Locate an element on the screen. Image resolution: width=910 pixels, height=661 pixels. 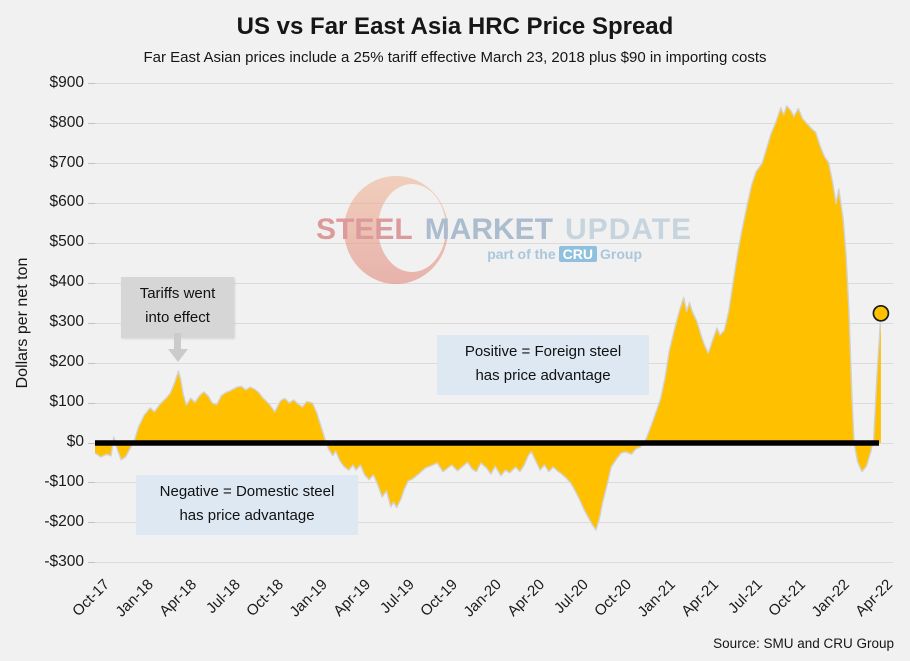
latest-point-marker is located at coordinates (881, 313).